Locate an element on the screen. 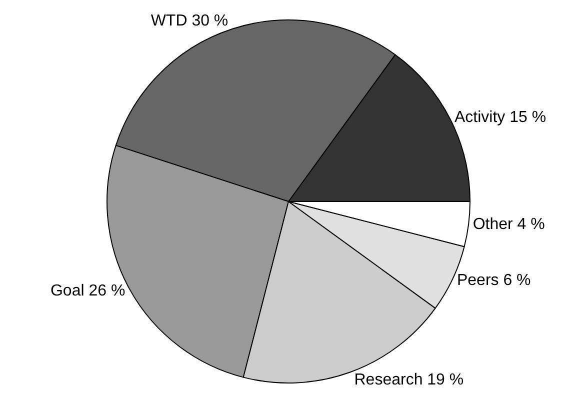 The width and height of the screenshot is (587, 403). slice-label: Other 4 % is located at coordinates (508, 224).